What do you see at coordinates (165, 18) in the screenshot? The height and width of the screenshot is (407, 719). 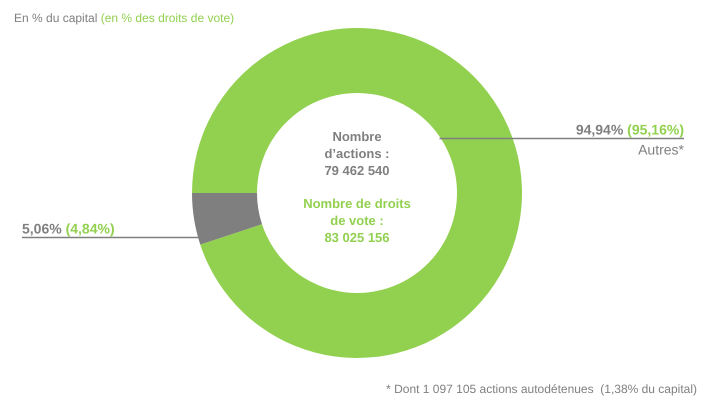 I see `chart-subtitle: (en % des droits de vote)` at bounding box center [165, 18].